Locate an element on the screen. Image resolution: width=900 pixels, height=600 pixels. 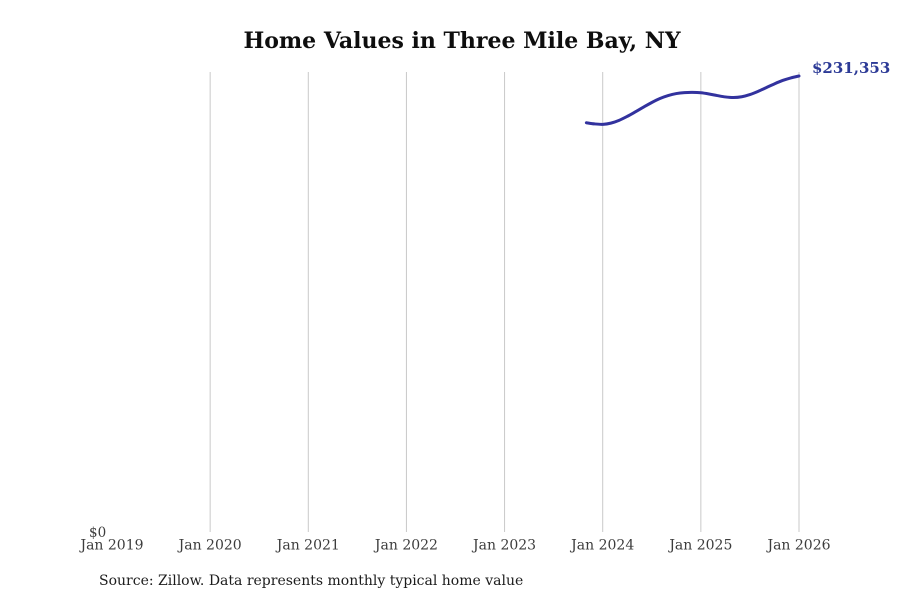
home-value-series-line is located at coordinates (692, 100).